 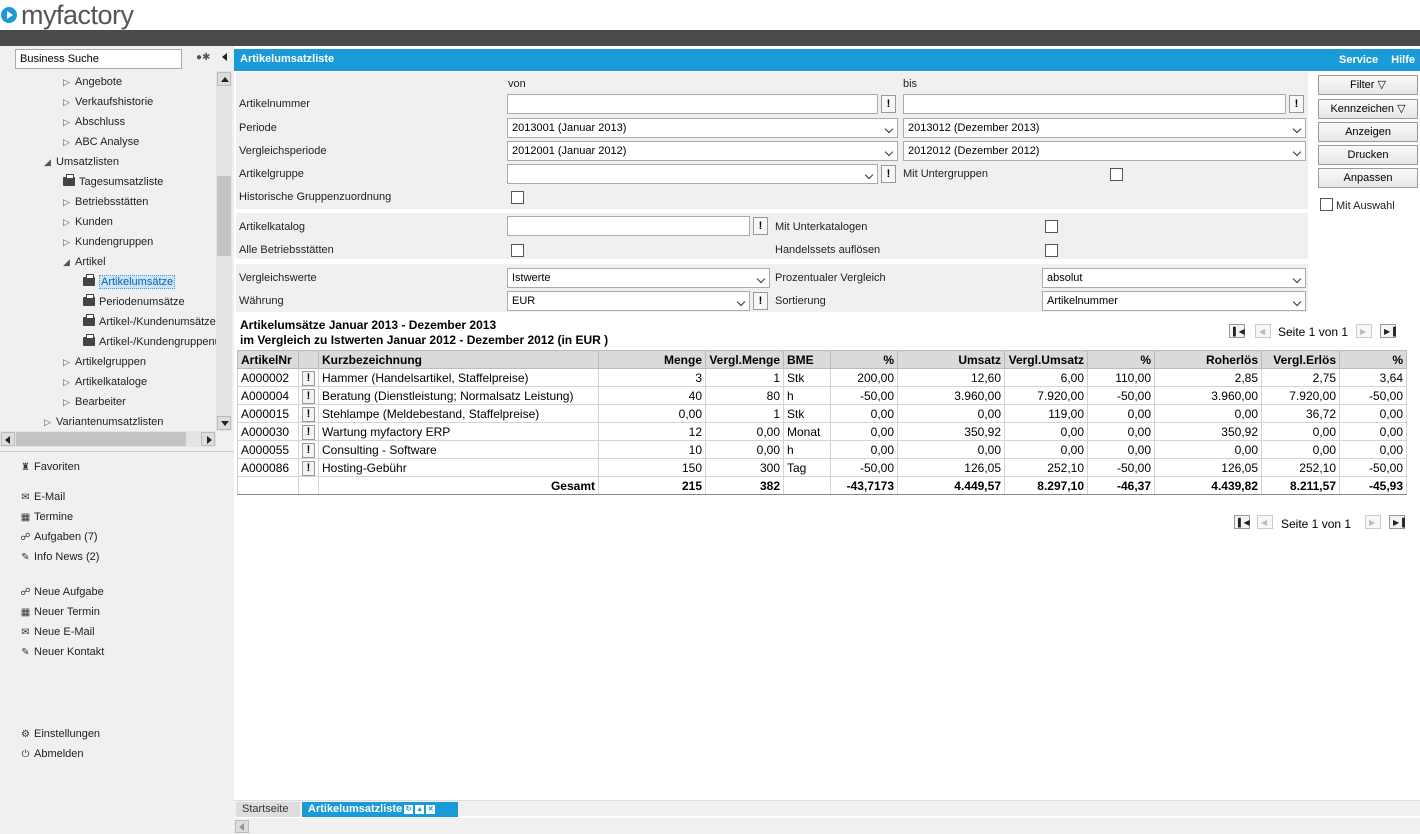 What do you see at coordinates (638, 278) in the screenshot?
I see `vergleichswerte-select: Istwerte` at bounding box center [638, 278].